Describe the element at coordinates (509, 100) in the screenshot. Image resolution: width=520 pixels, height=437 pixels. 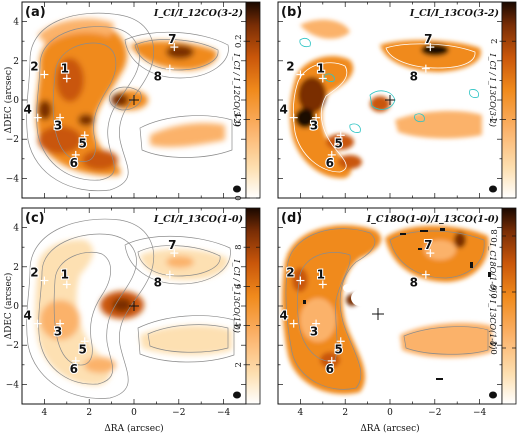
I see `colorbar-b` at that location.